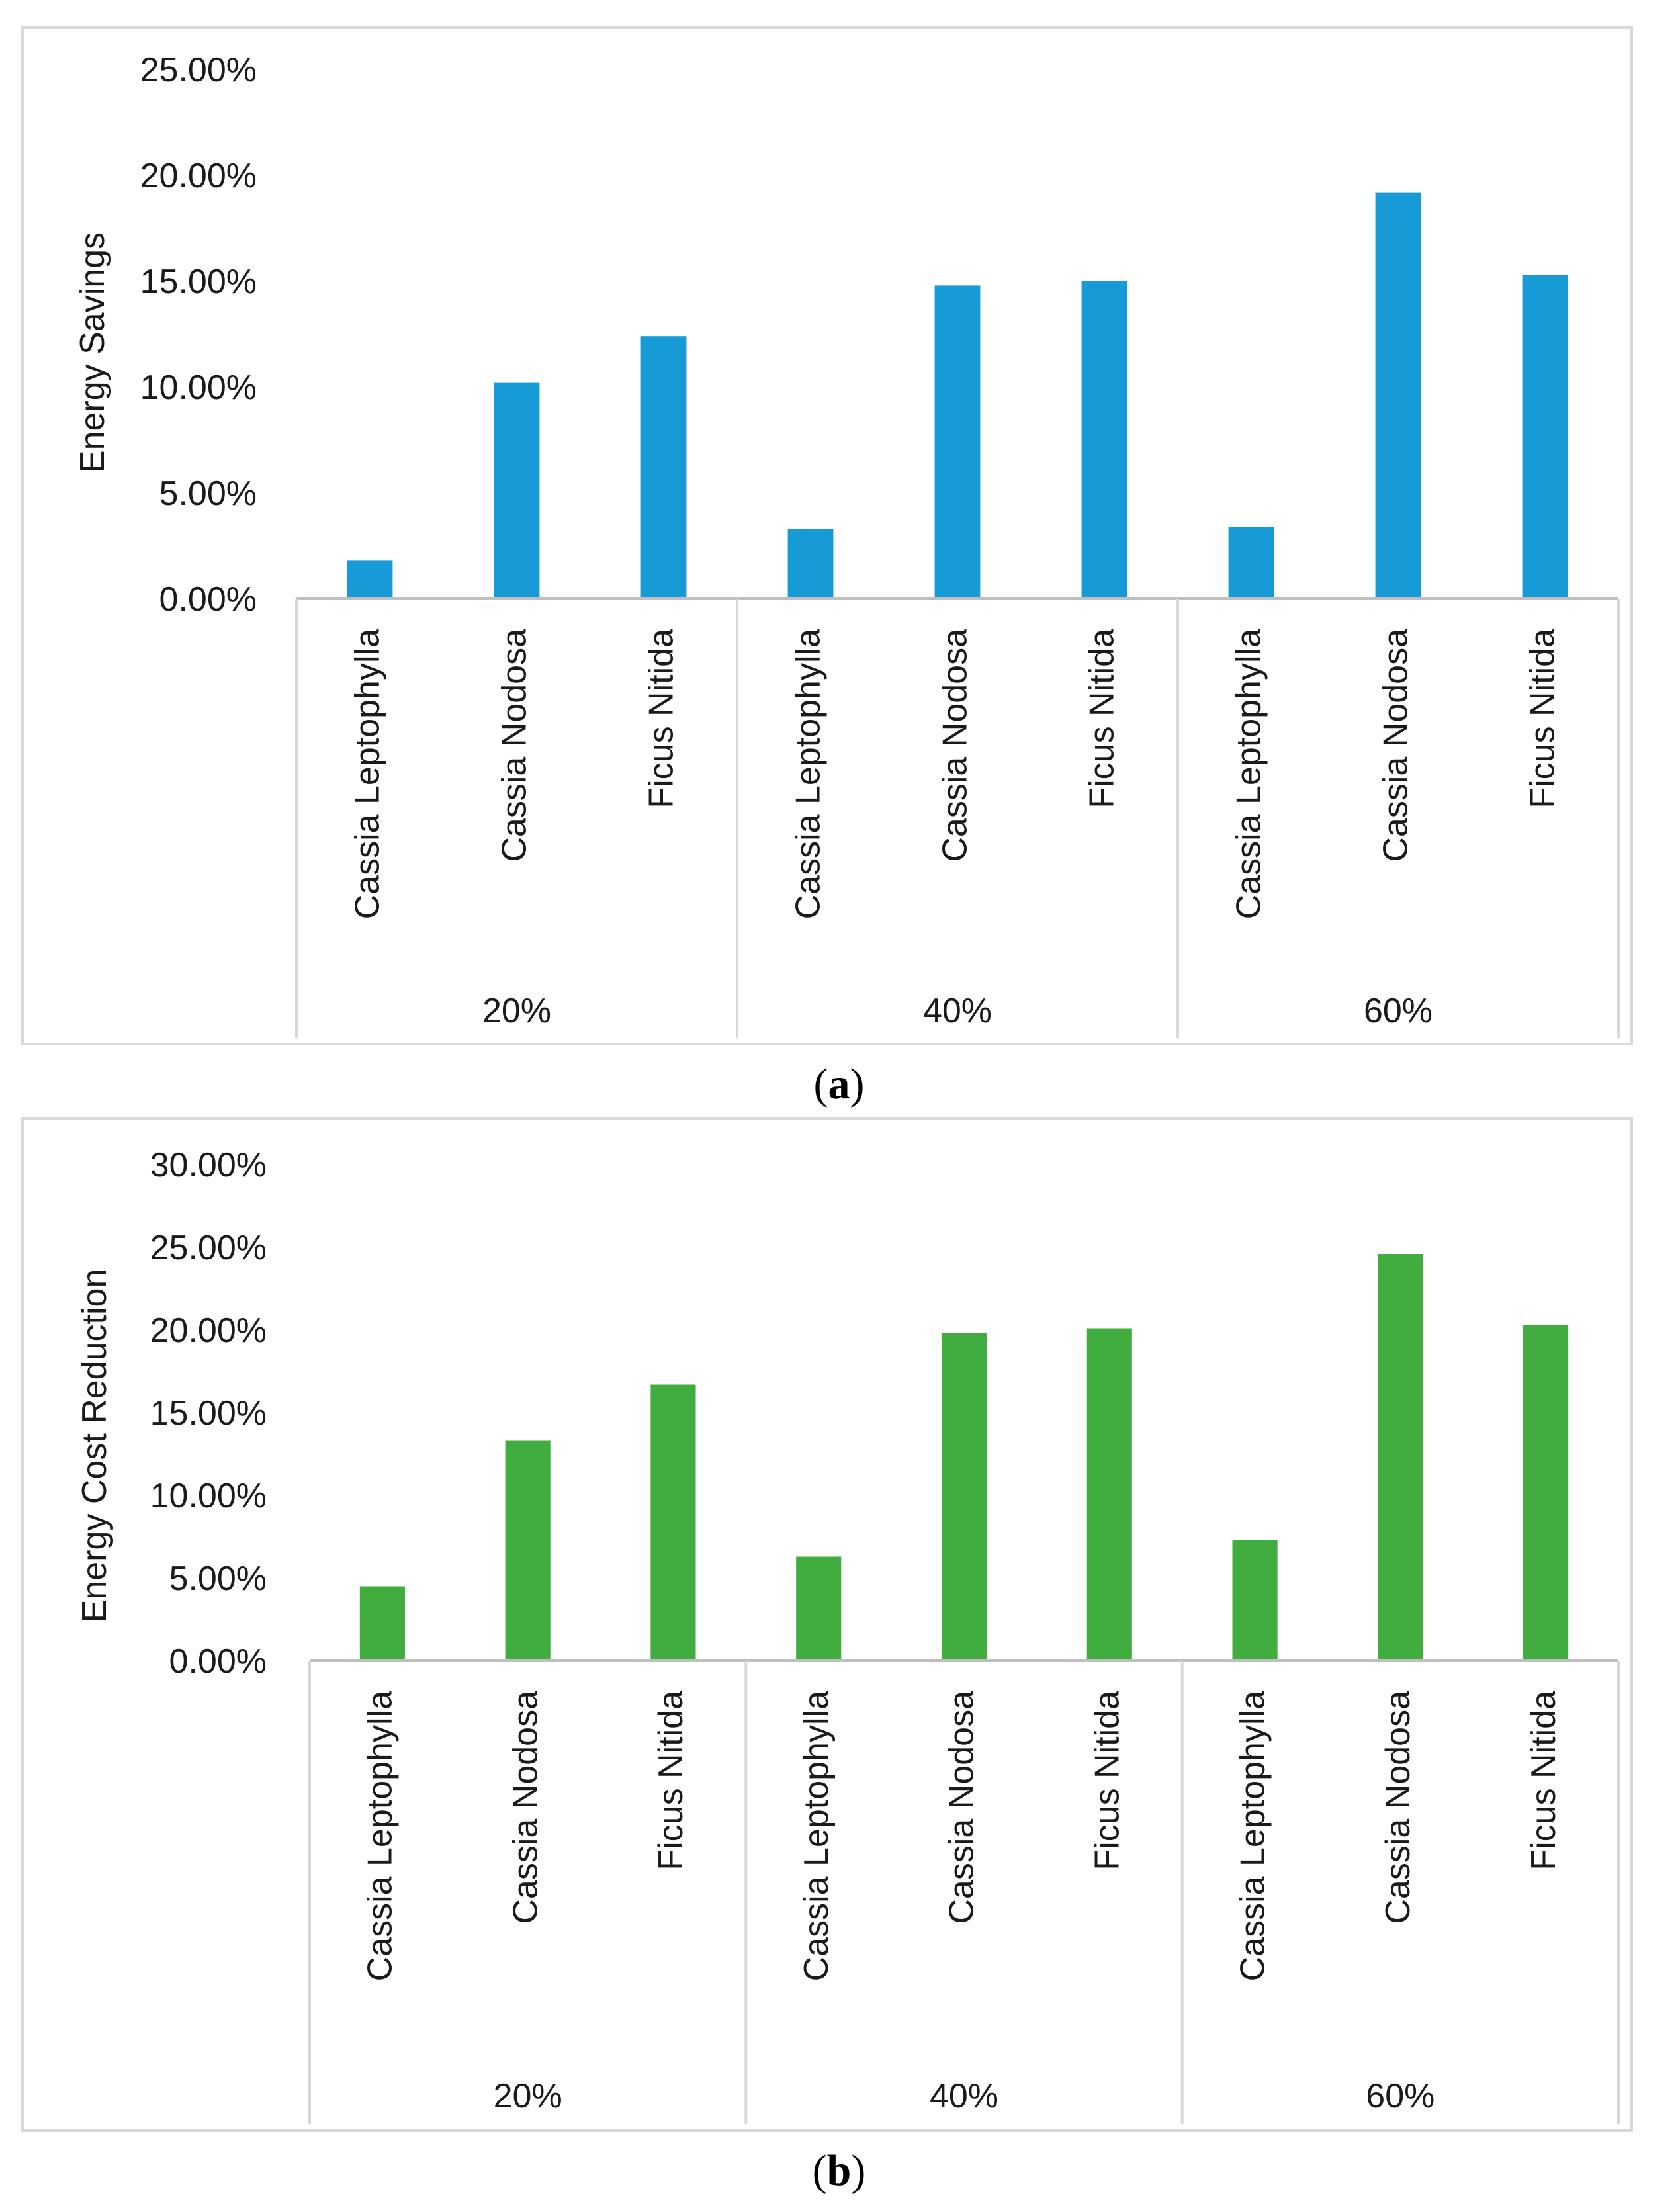 This screenshot has width=1678, height=2212. What do you see at coordinates (94, 1446) in the screenshot?
I see `y-axis-title-b: Energy Cost Reduction` at bounding box center [94, 1446].